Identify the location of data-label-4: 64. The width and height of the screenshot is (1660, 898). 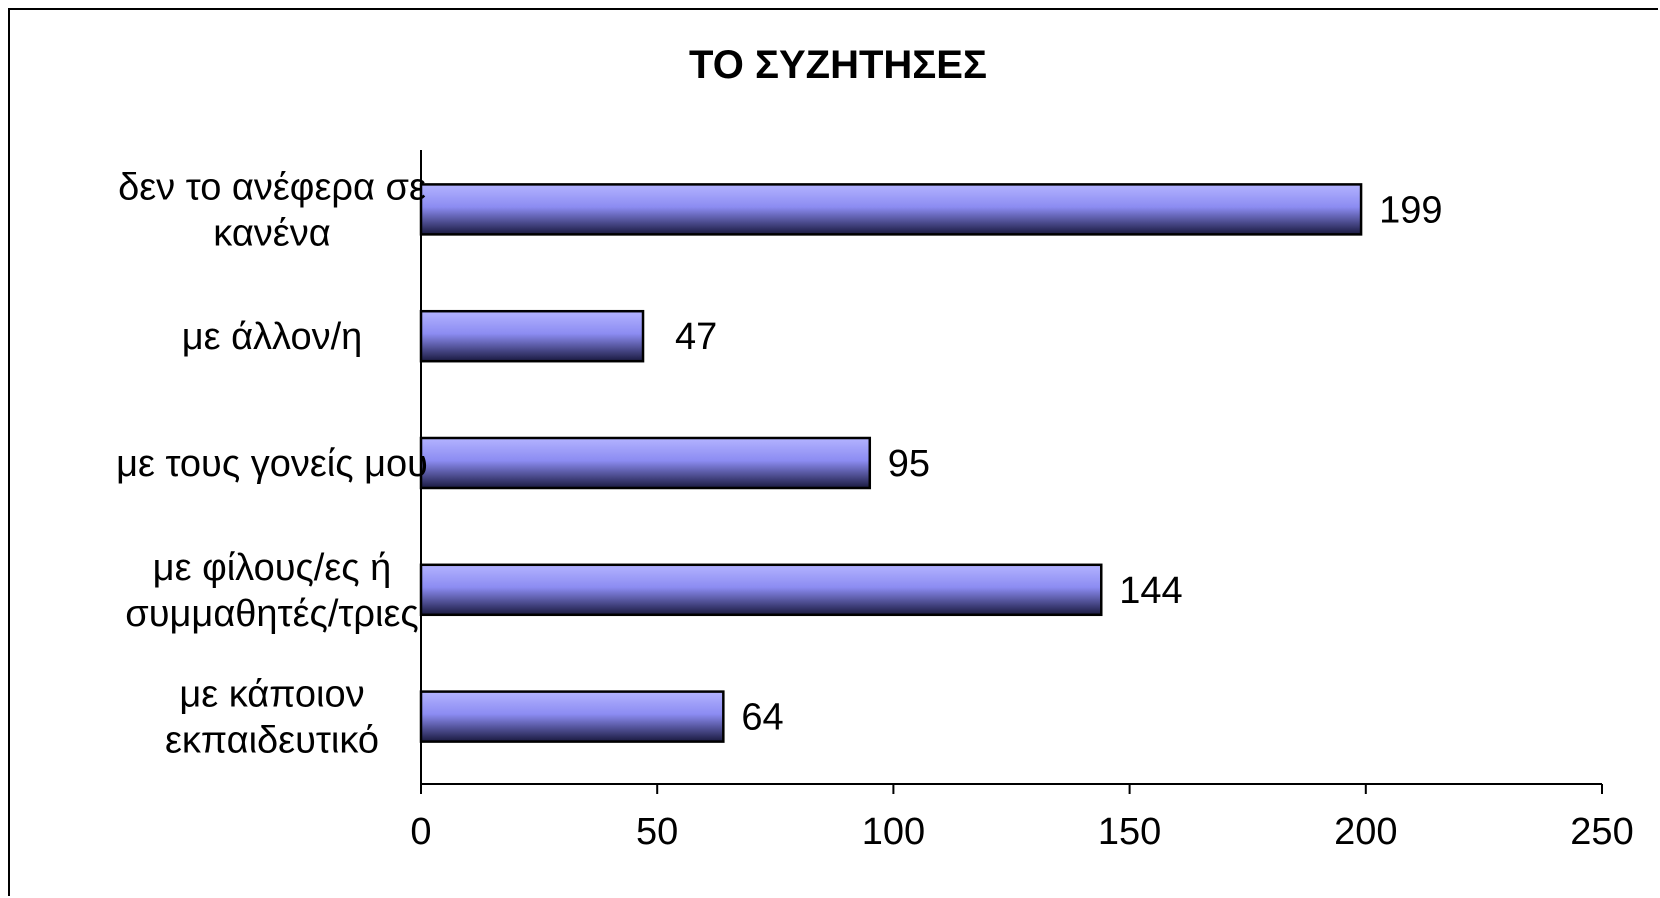
(762, 718).